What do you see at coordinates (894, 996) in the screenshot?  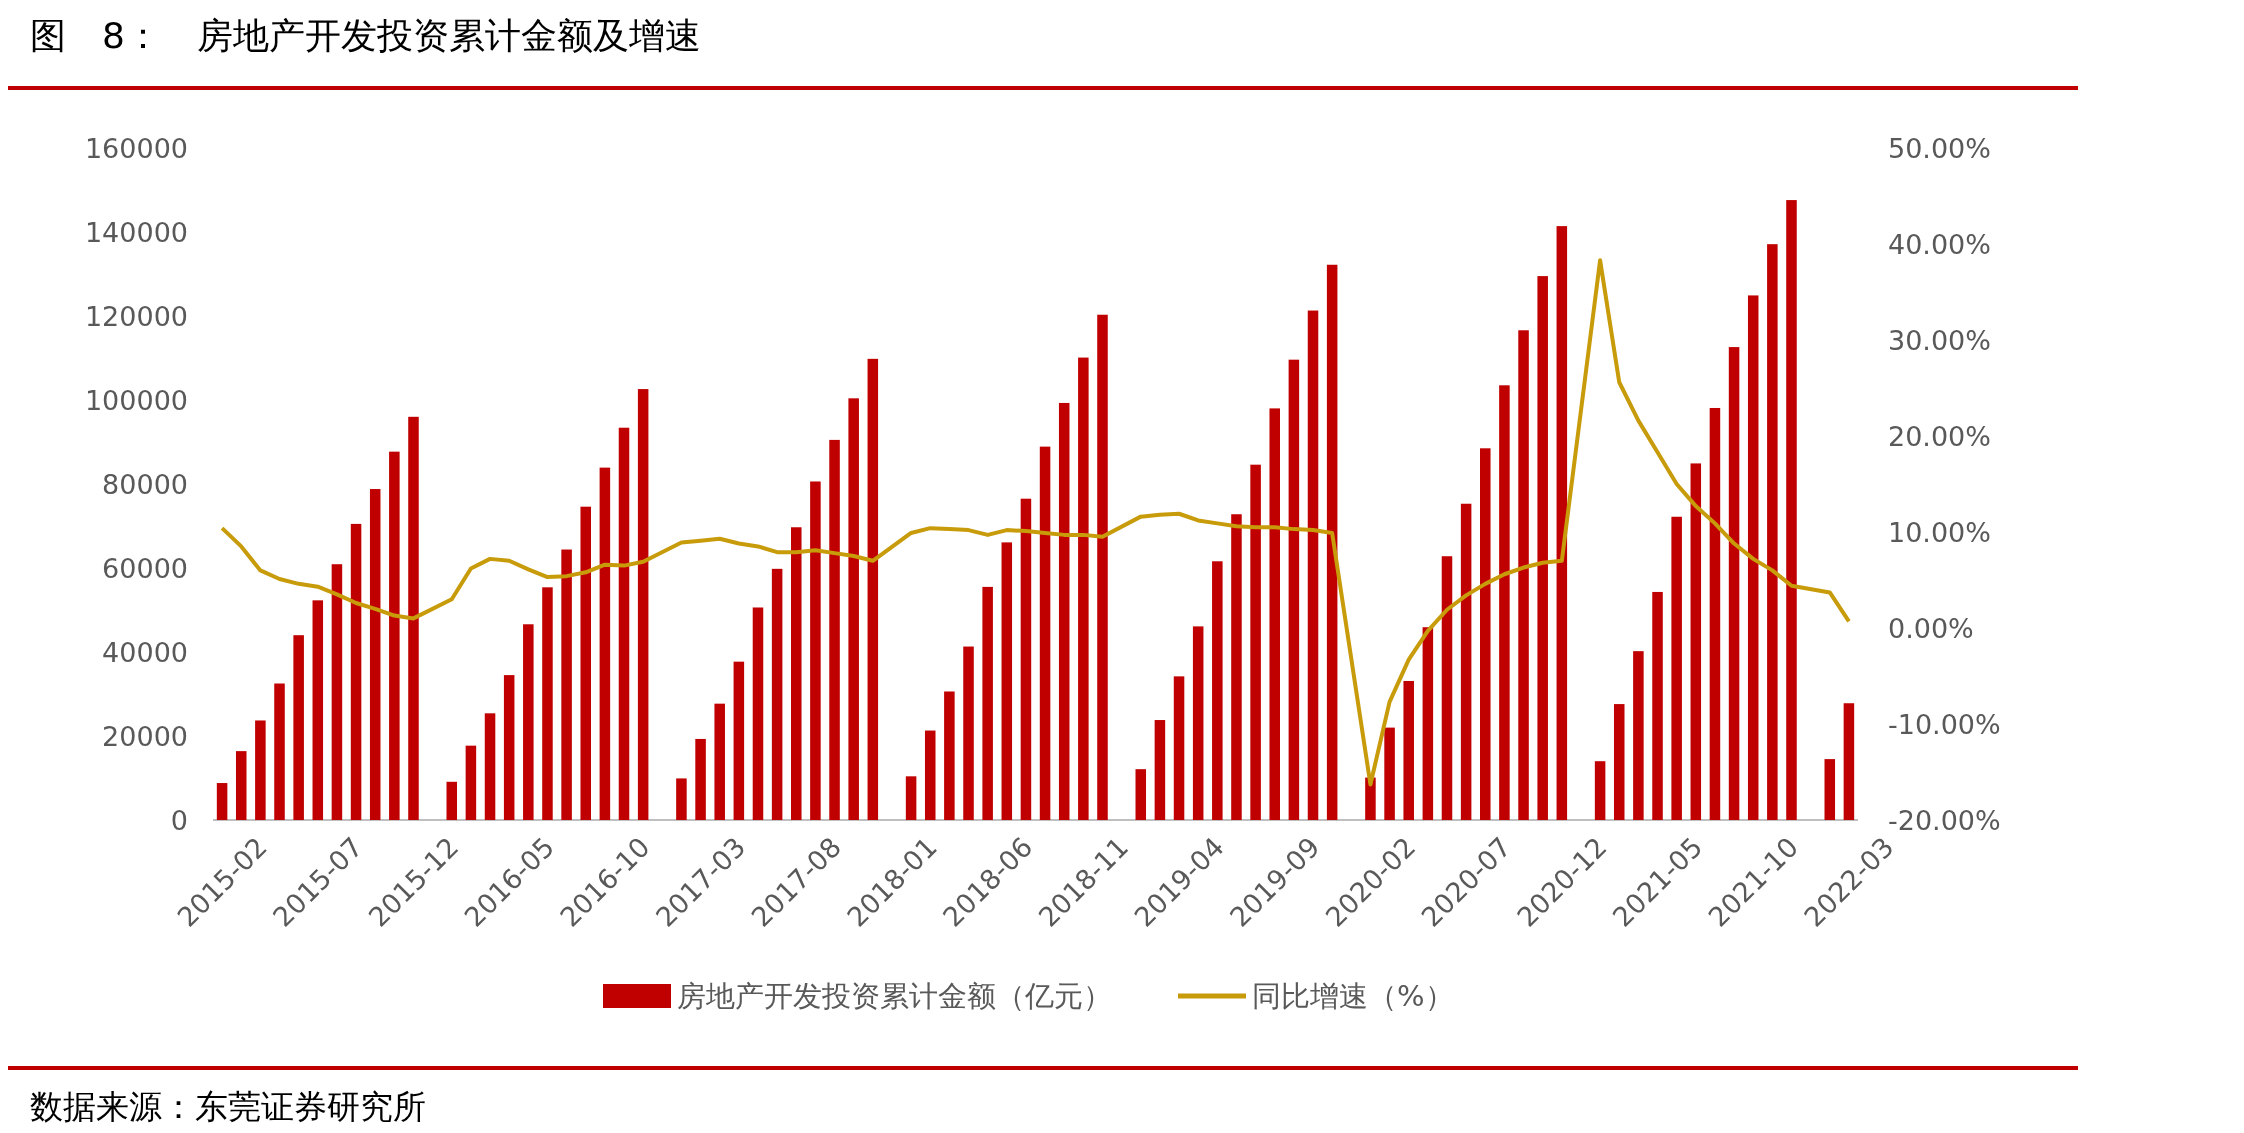 I see `legend-label: 房地产开发投资累计金额（亿元）` at bounding box center [894, 996].